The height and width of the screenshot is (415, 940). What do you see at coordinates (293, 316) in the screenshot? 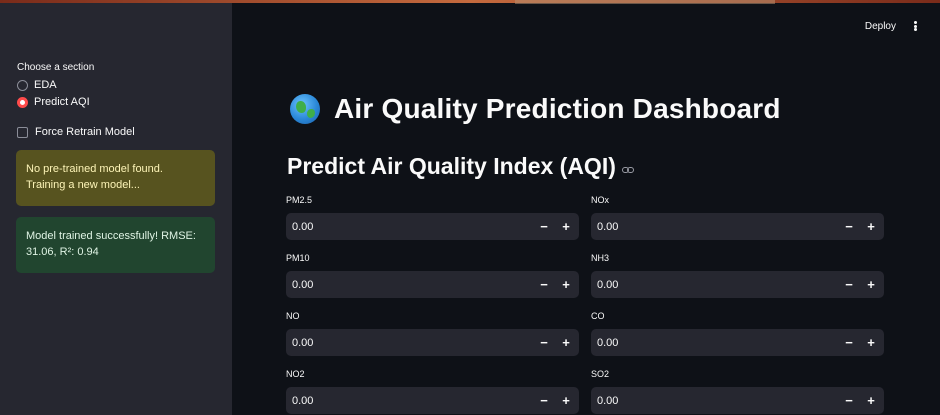
I see `field-label: NO` at bounding box center [293, 316].